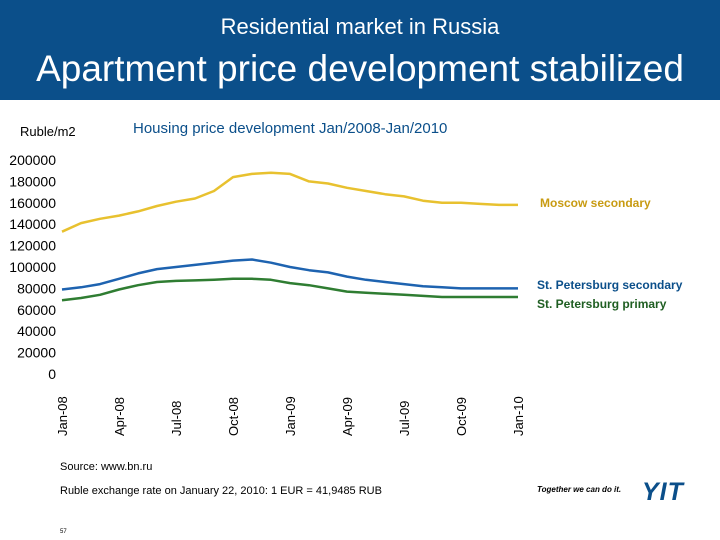 This screenshot has width=720, height=540. Describe the element at coordinates (289, 274) in the screenshot. I see `spb-secondary-line` at that location.